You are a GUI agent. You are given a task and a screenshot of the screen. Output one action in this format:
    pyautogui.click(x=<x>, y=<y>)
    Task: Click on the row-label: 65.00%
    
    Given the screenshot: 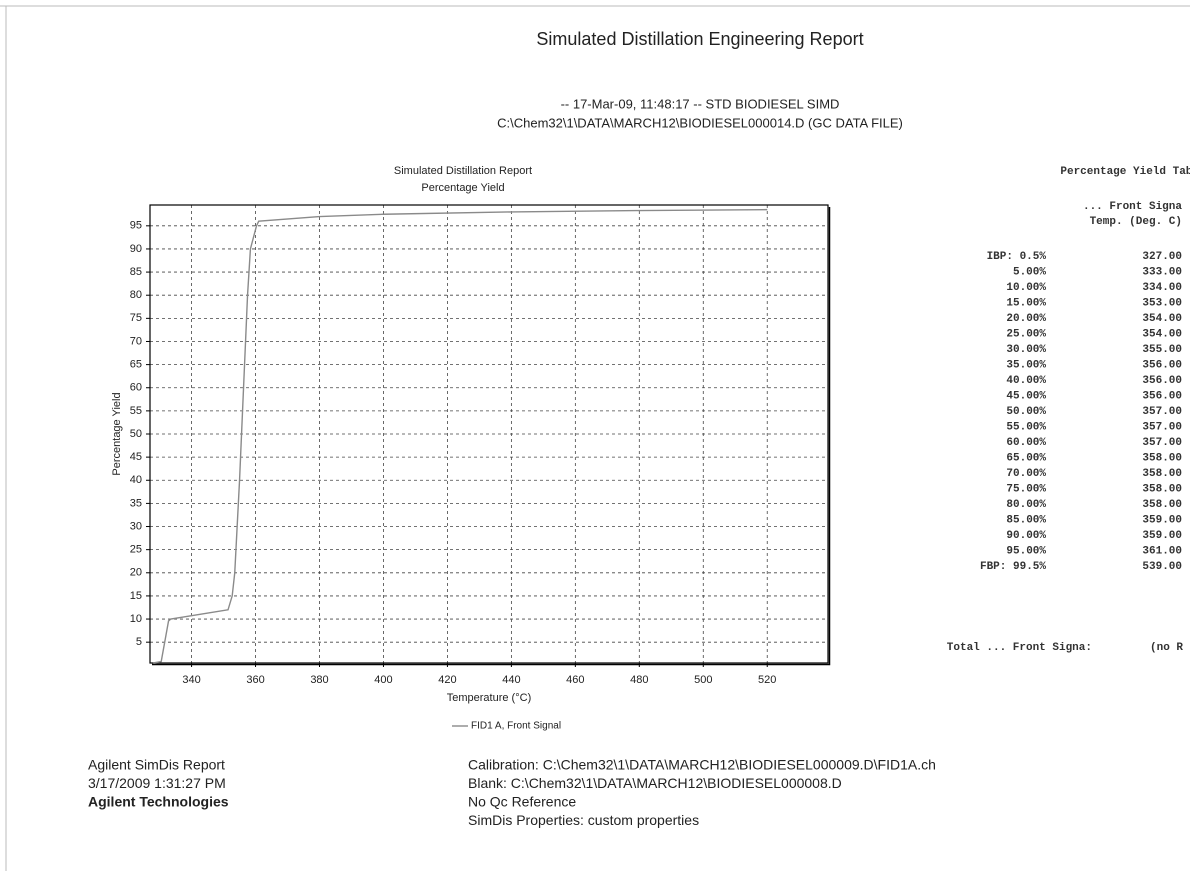 What is the action you would take?
    pyautogui.click(x=1026, y=458)
    